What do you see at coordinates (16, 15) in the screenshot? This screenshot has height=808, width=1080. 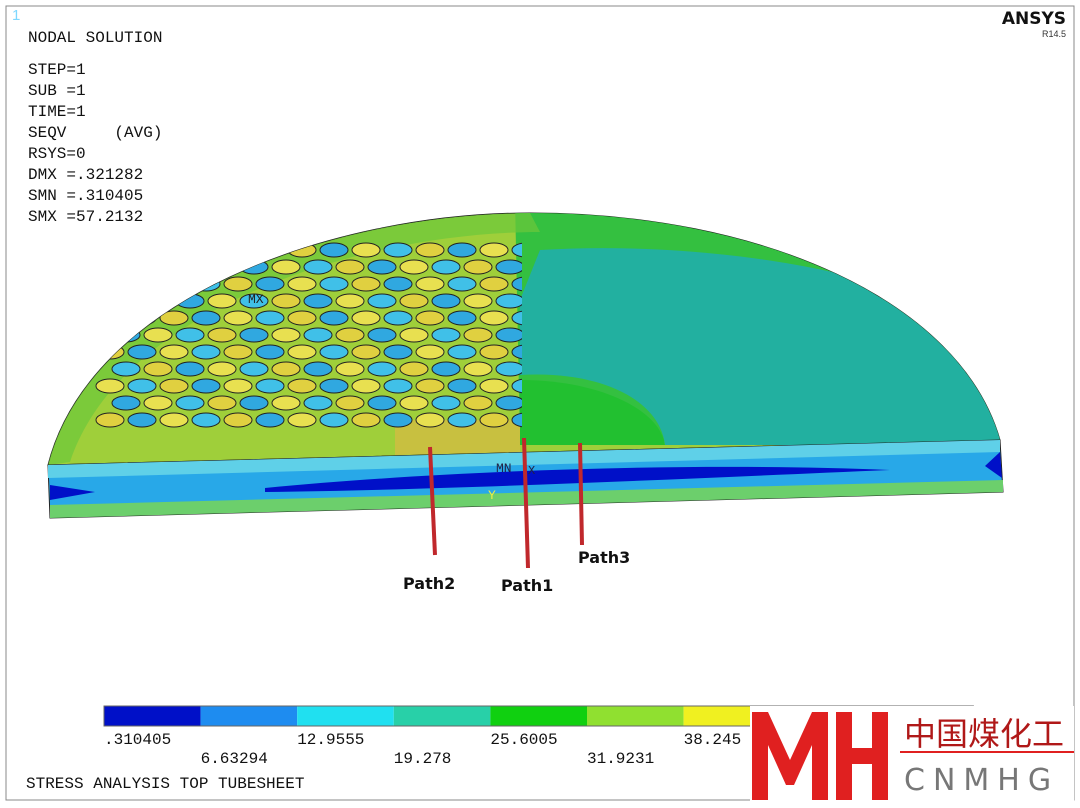 I see `window-number: 1` at bounding box center [16, 15].